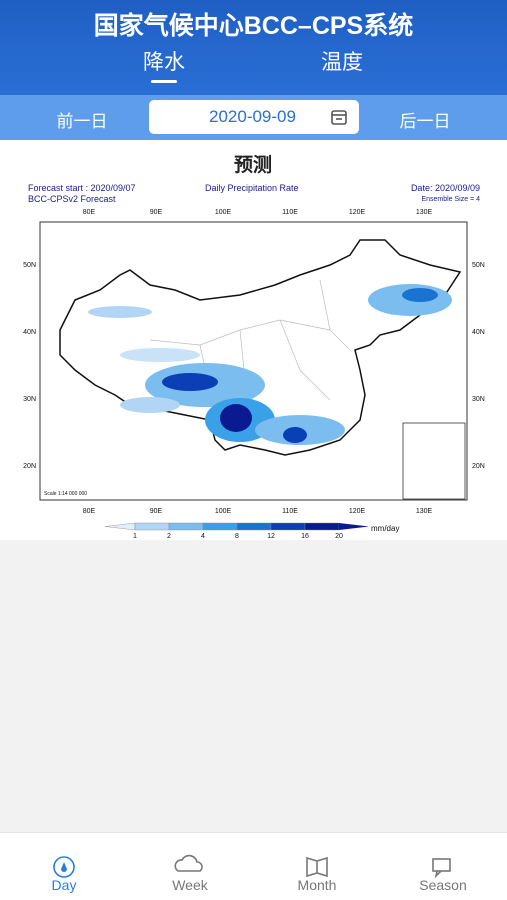  Describe the element at coordinates (252, 188) in the screenshot. I see `variable: Daily Precipitation Rate` at that location.